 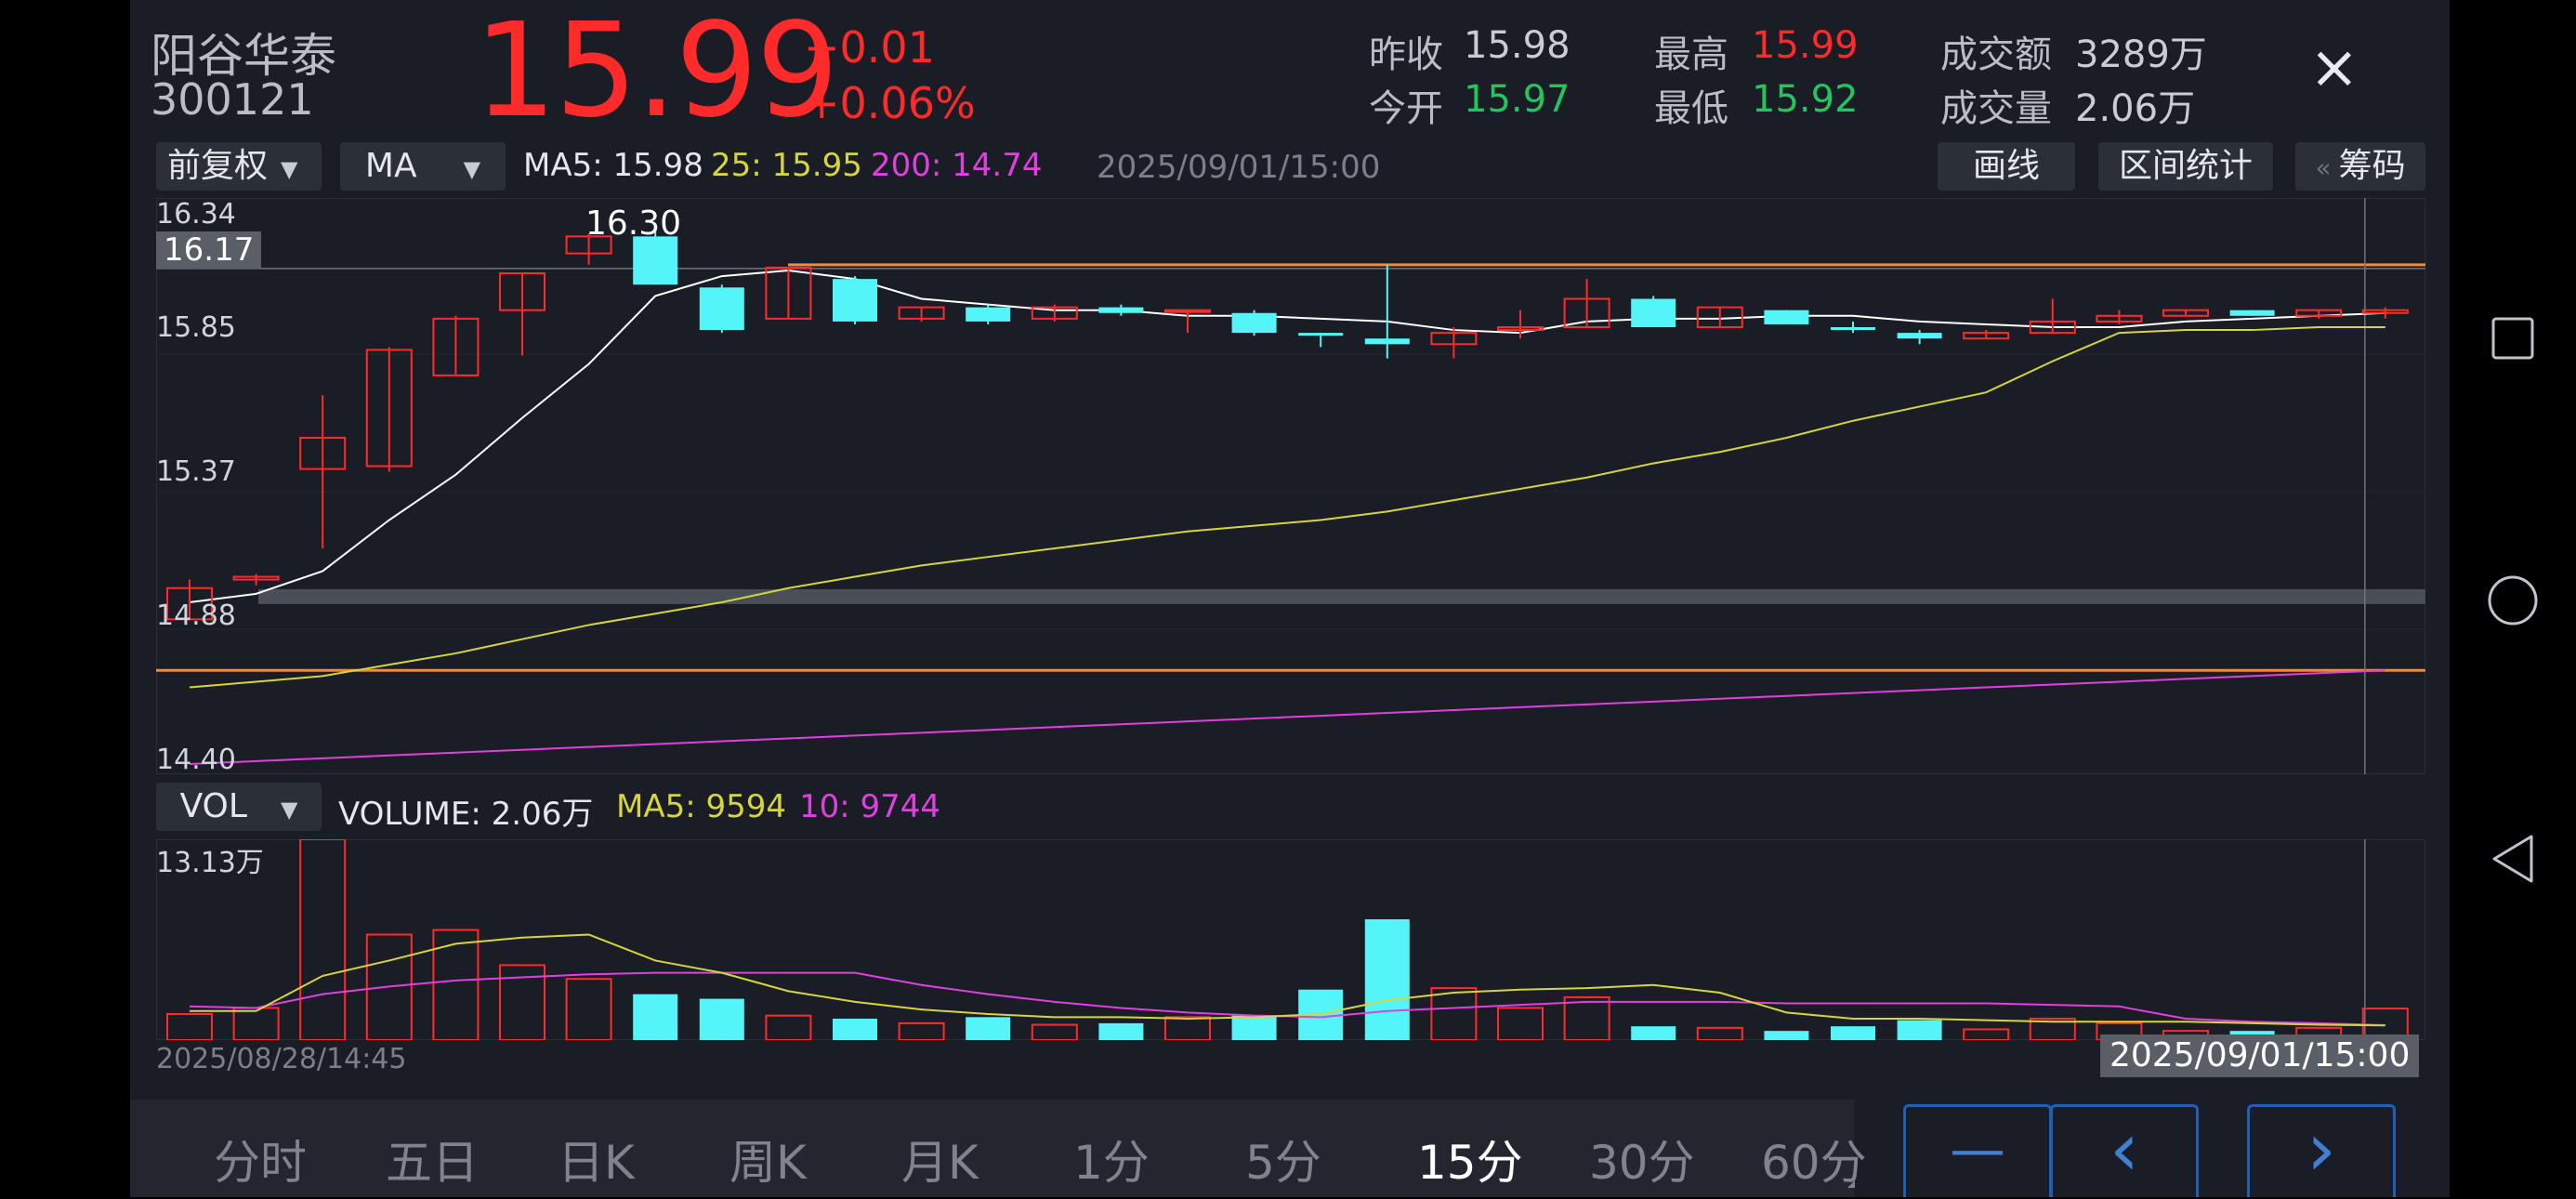 What do you see at coordinates (1642, 1163) in the screenshot?
I see `period-tab-30分: 30分` at bounding box center [1642, 1163].